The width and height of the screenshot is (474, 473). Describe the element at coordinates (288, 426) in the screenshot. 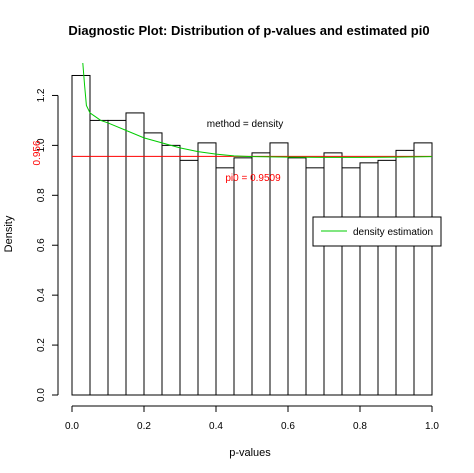

I see `x-tick-label: 0.6` at that location.